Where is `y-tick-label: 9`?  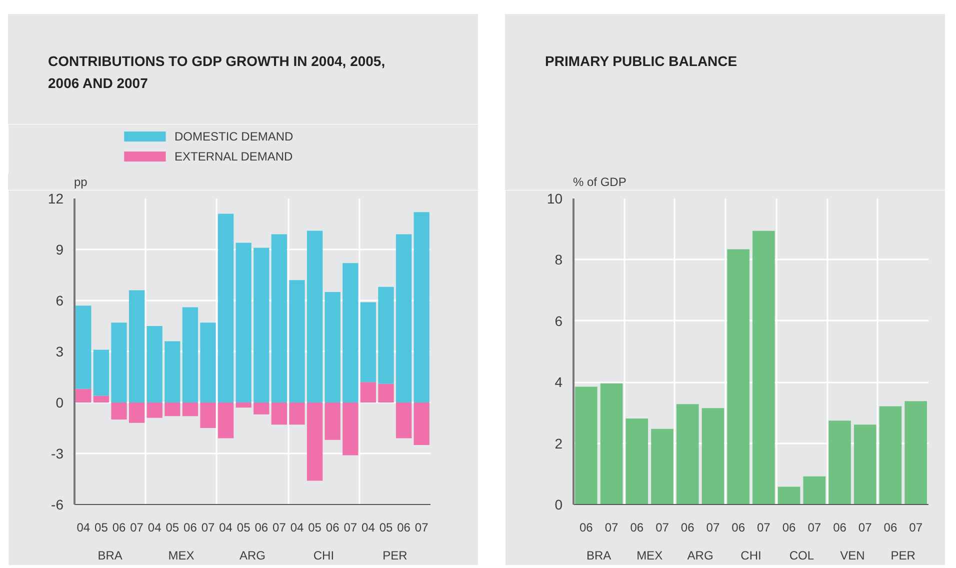
y-tick-label: 9 is located at coordinates (60, 250).